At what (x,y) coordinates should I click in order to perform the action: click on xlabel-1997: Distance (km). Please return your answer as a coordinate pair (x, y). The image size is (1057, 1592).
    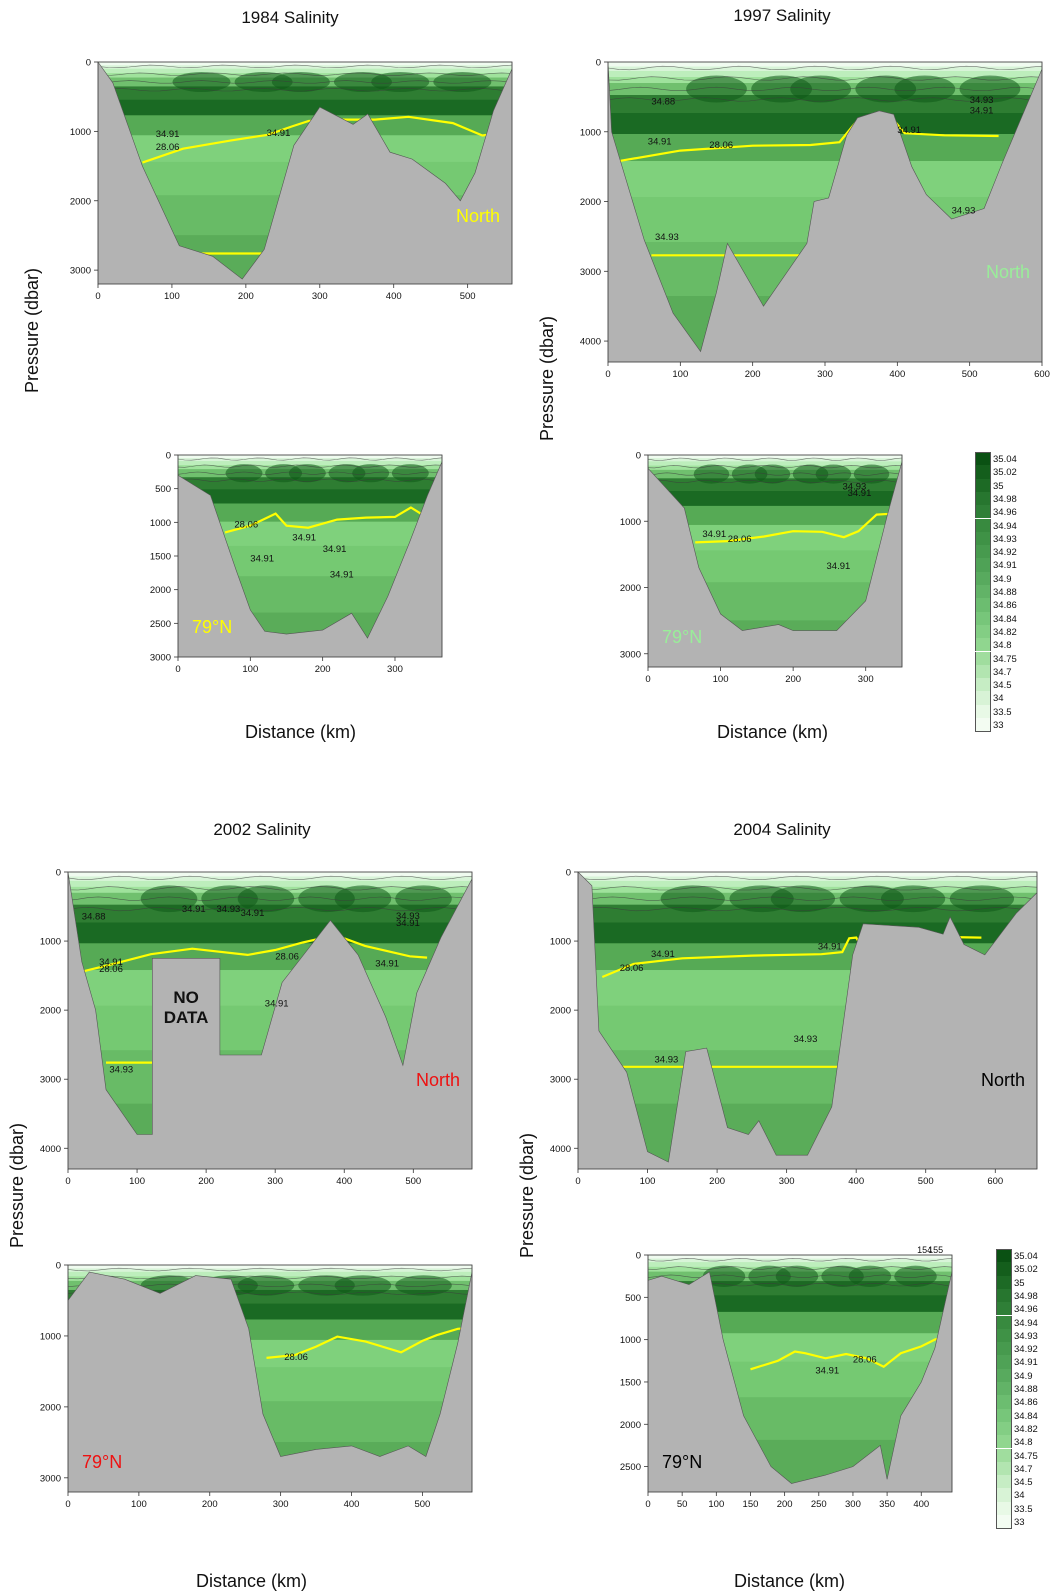
    Looking at the image, I should click on (773, 732).